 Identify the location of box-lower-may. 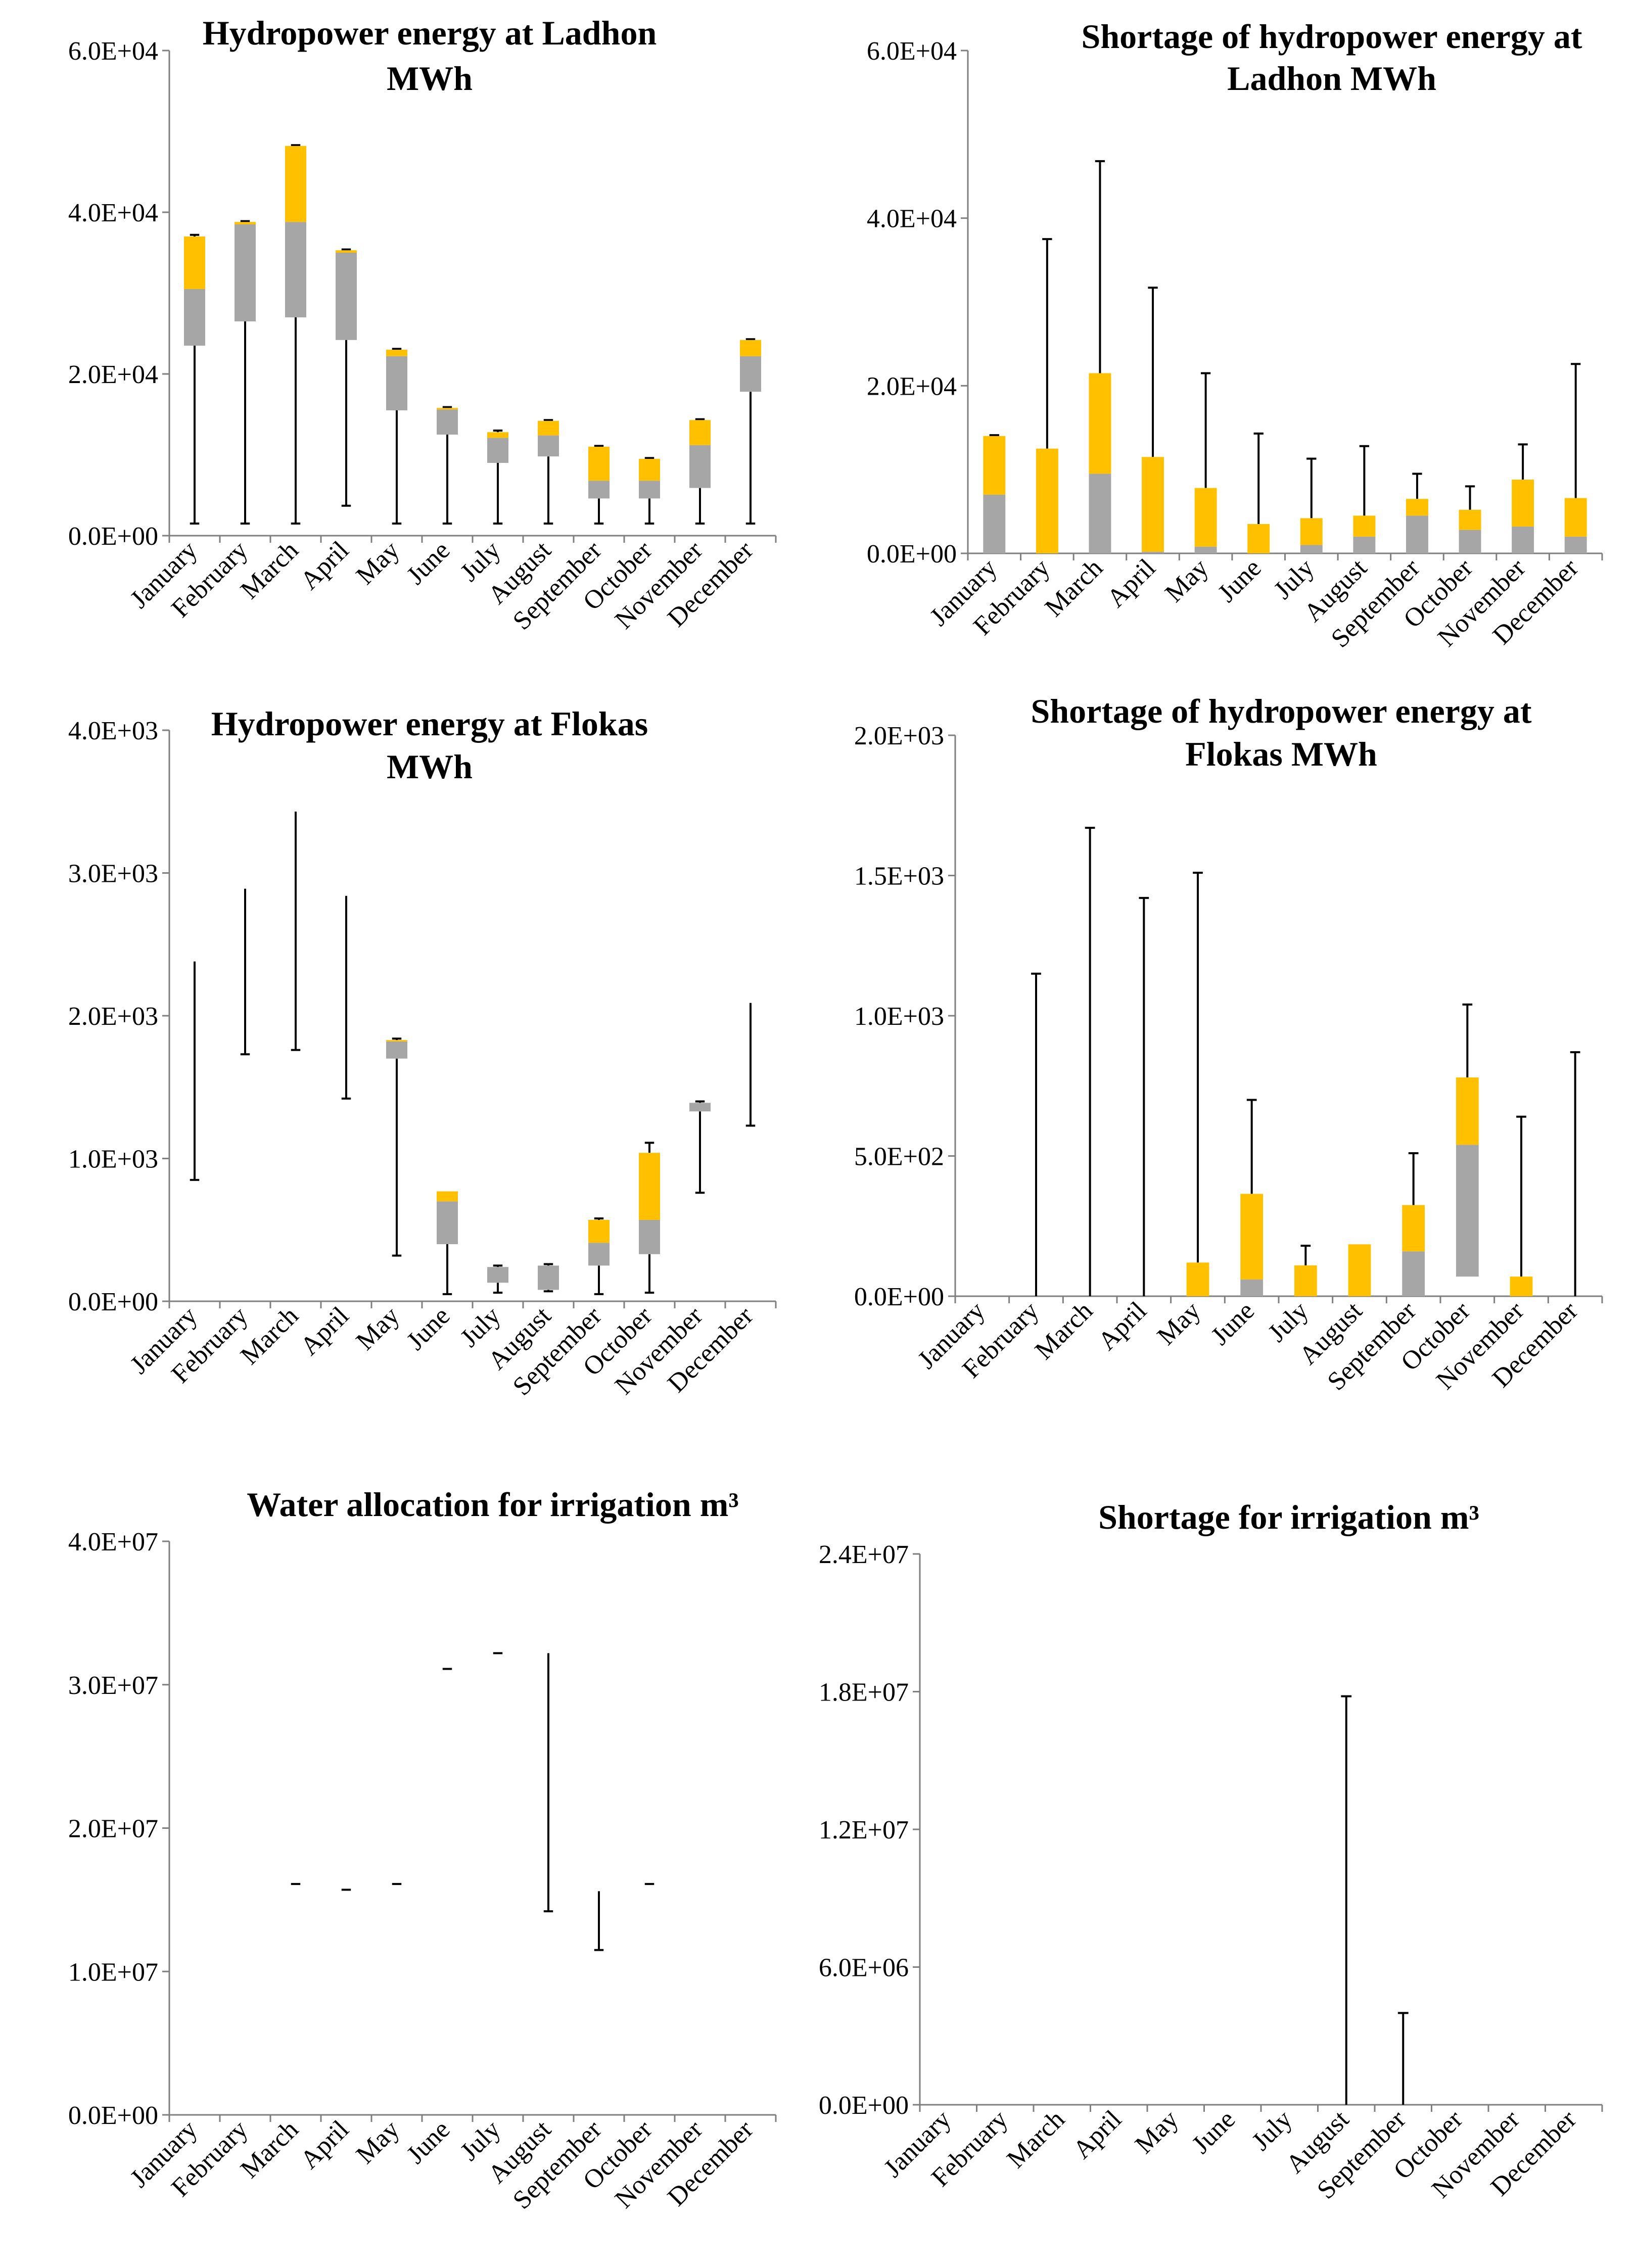
(1205, 550).